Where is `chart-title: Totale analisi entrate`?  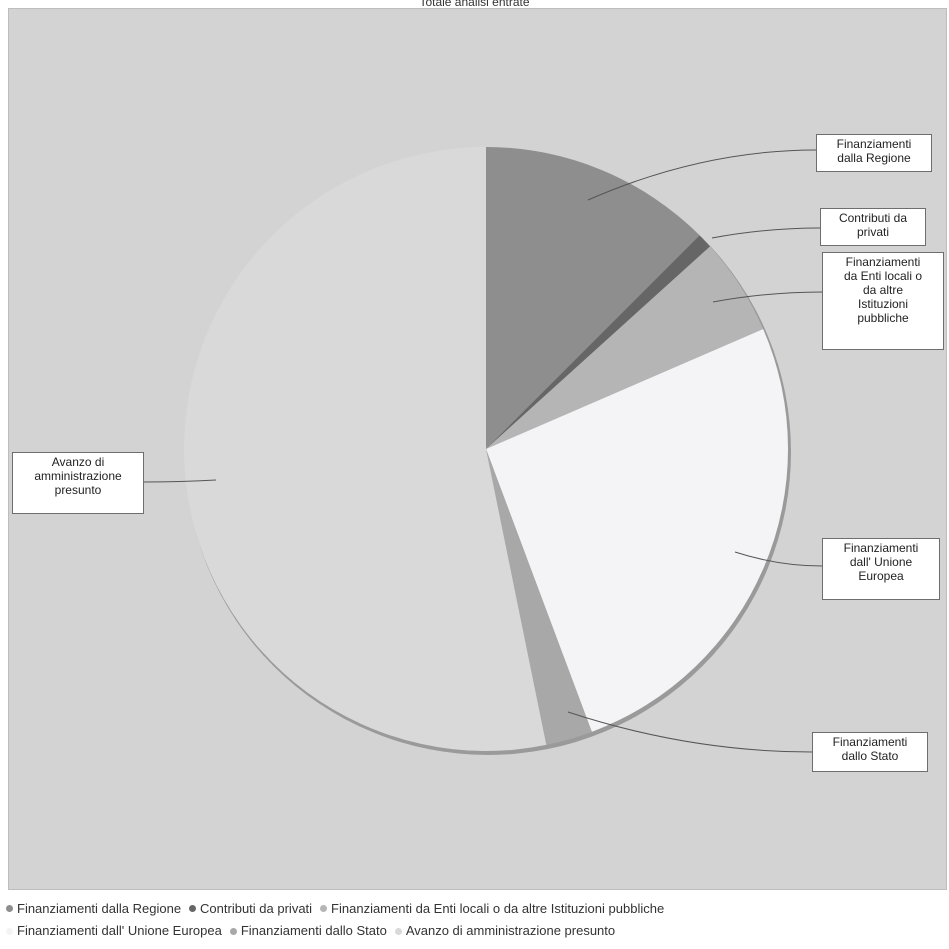 chart-title: Totale analisi entrate is located at coordinates (474, 4).